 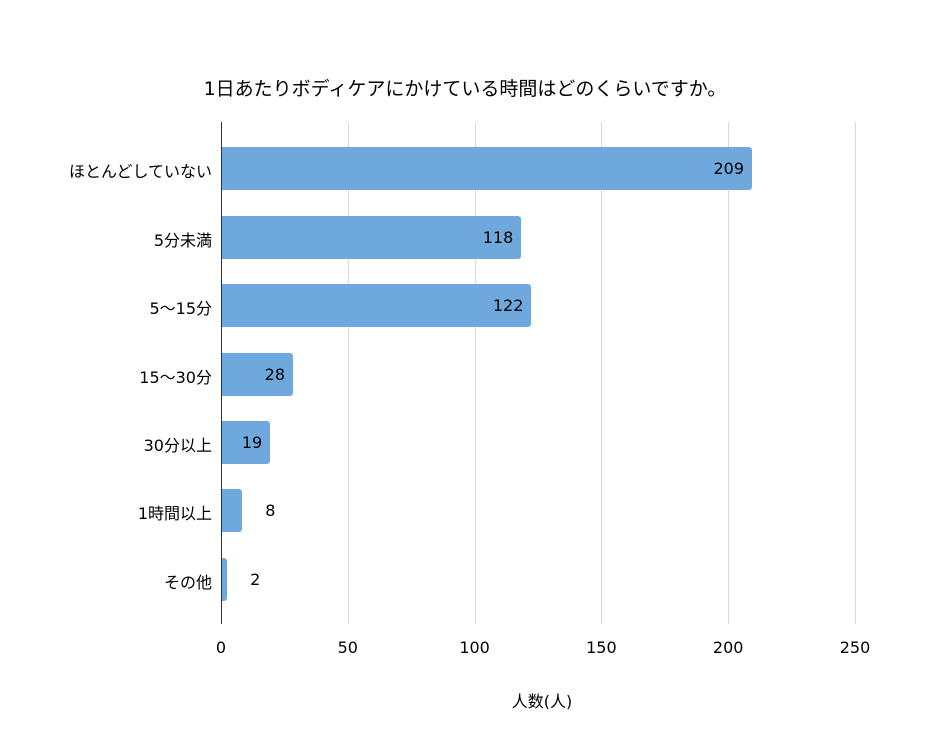 What do you see at coordinates (729, 168) in the screenshot?
I see `data-label: 209` at bounding box center [729, 168].